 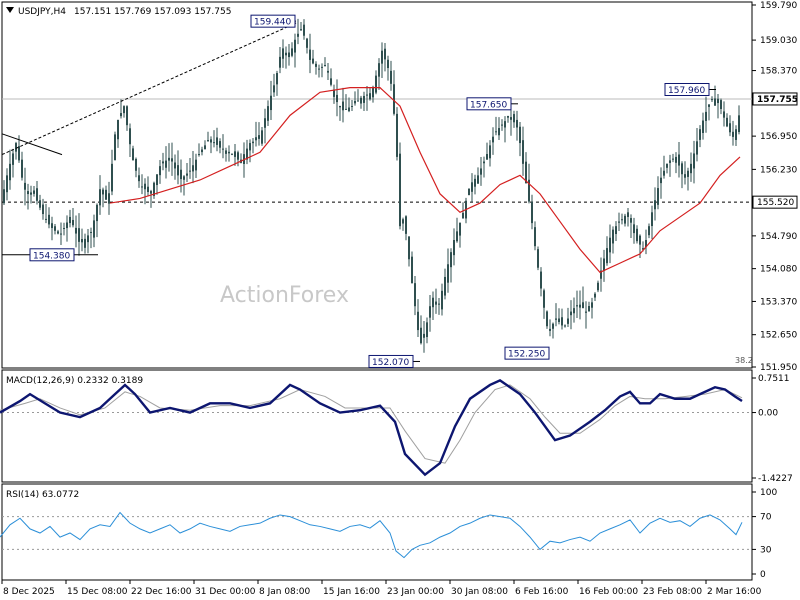 What do you see at coordinates (10, 10) in the screenshot?
I see `collapse-triangle-icon` at bounding box center [10, 10].